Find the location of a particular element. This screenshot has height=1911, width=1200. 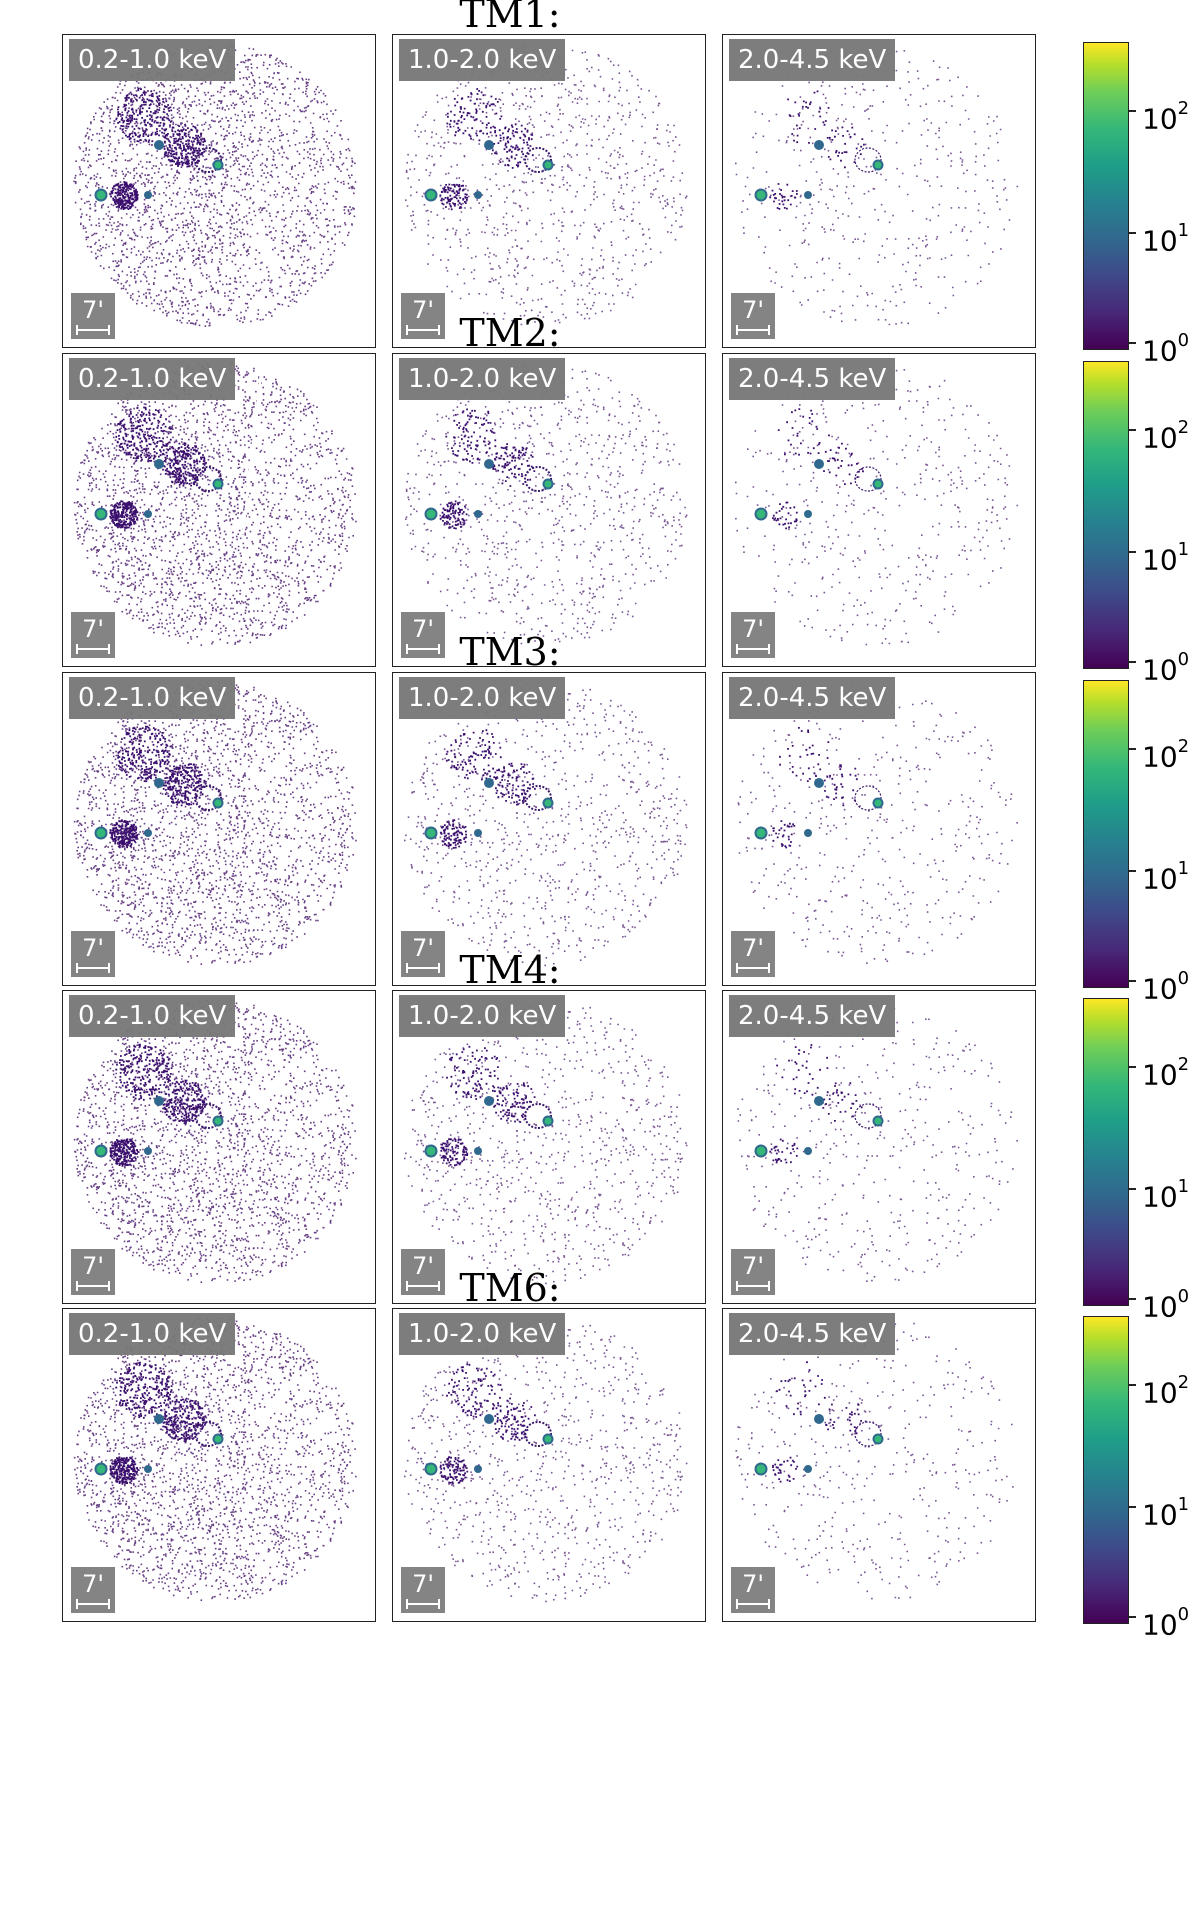

detector-artifact is located at coordinates (252, 453).